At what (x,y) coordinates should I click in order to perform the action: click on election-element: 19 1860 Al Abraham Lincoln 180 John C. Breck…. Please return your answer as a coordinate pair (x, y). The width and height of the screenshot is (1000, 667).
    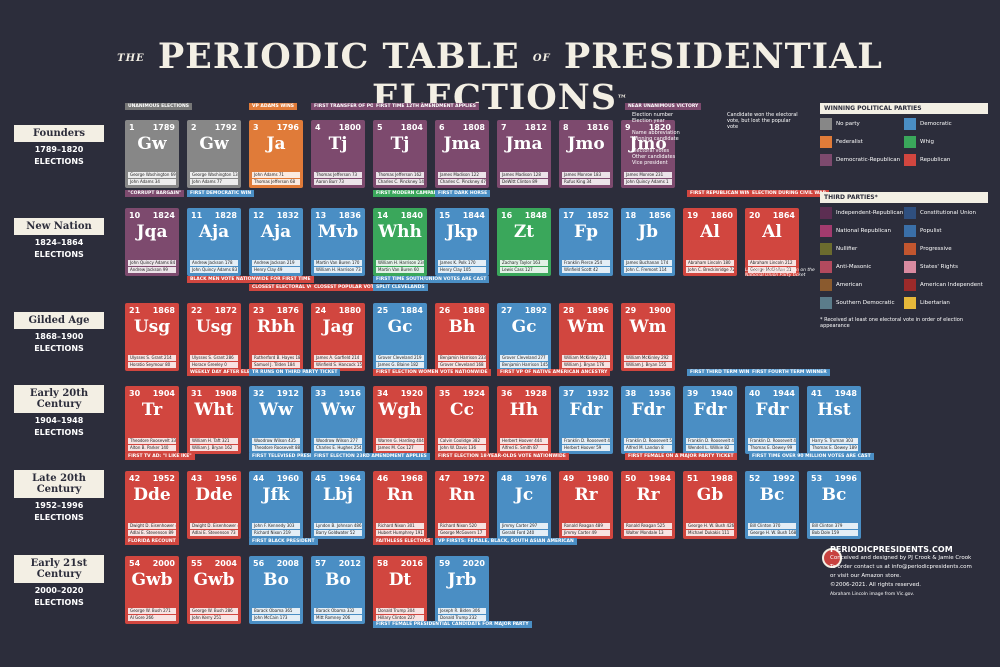
    Looking at the image, I should click on (710, 242).